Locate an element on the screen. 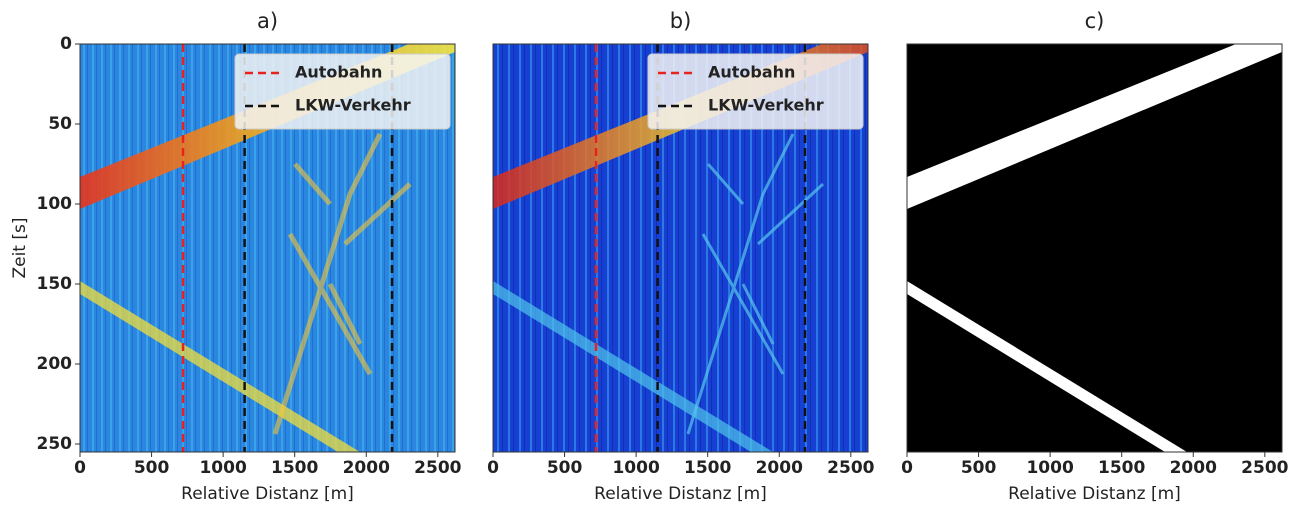  y-tick-label: 150 is located at coordinates (55, 284).